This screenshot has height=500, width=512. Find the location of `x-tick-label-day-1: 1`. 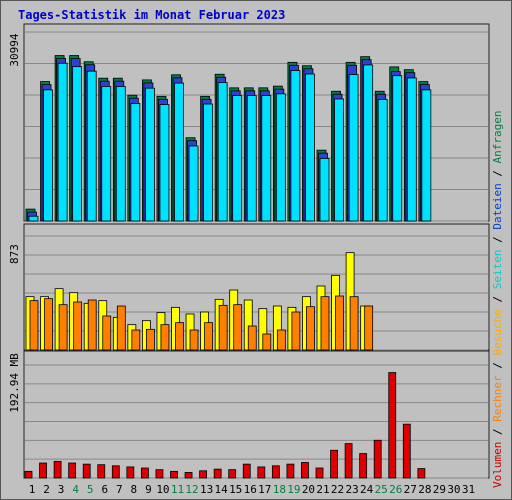

x-tick-label-day-1: 1 is located at coordinates (32, 489).